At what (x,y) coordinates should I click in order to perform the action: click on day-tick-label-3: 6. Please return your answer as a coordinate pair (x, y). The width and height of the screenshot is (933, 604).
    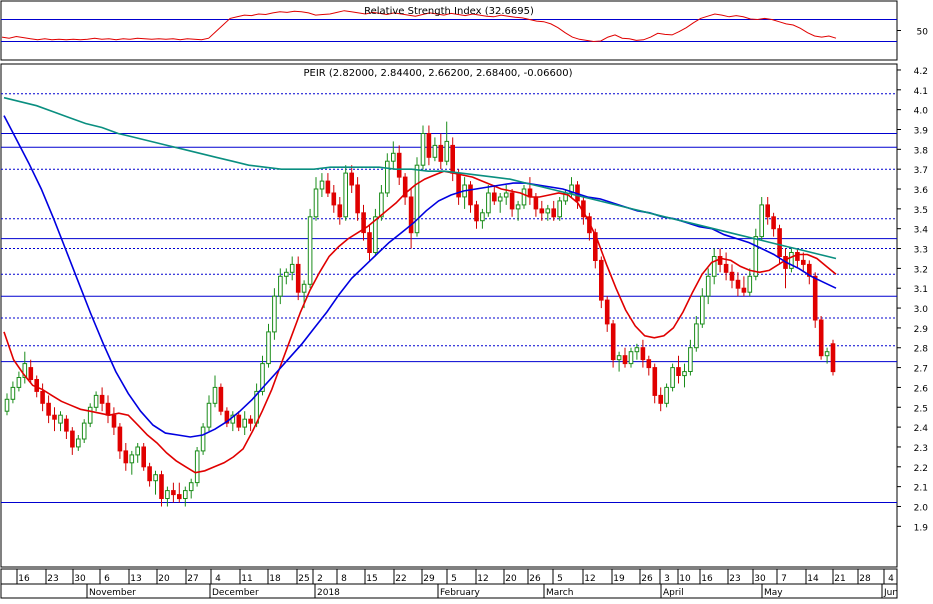
    Looking at the image, I should click on (107, 579).